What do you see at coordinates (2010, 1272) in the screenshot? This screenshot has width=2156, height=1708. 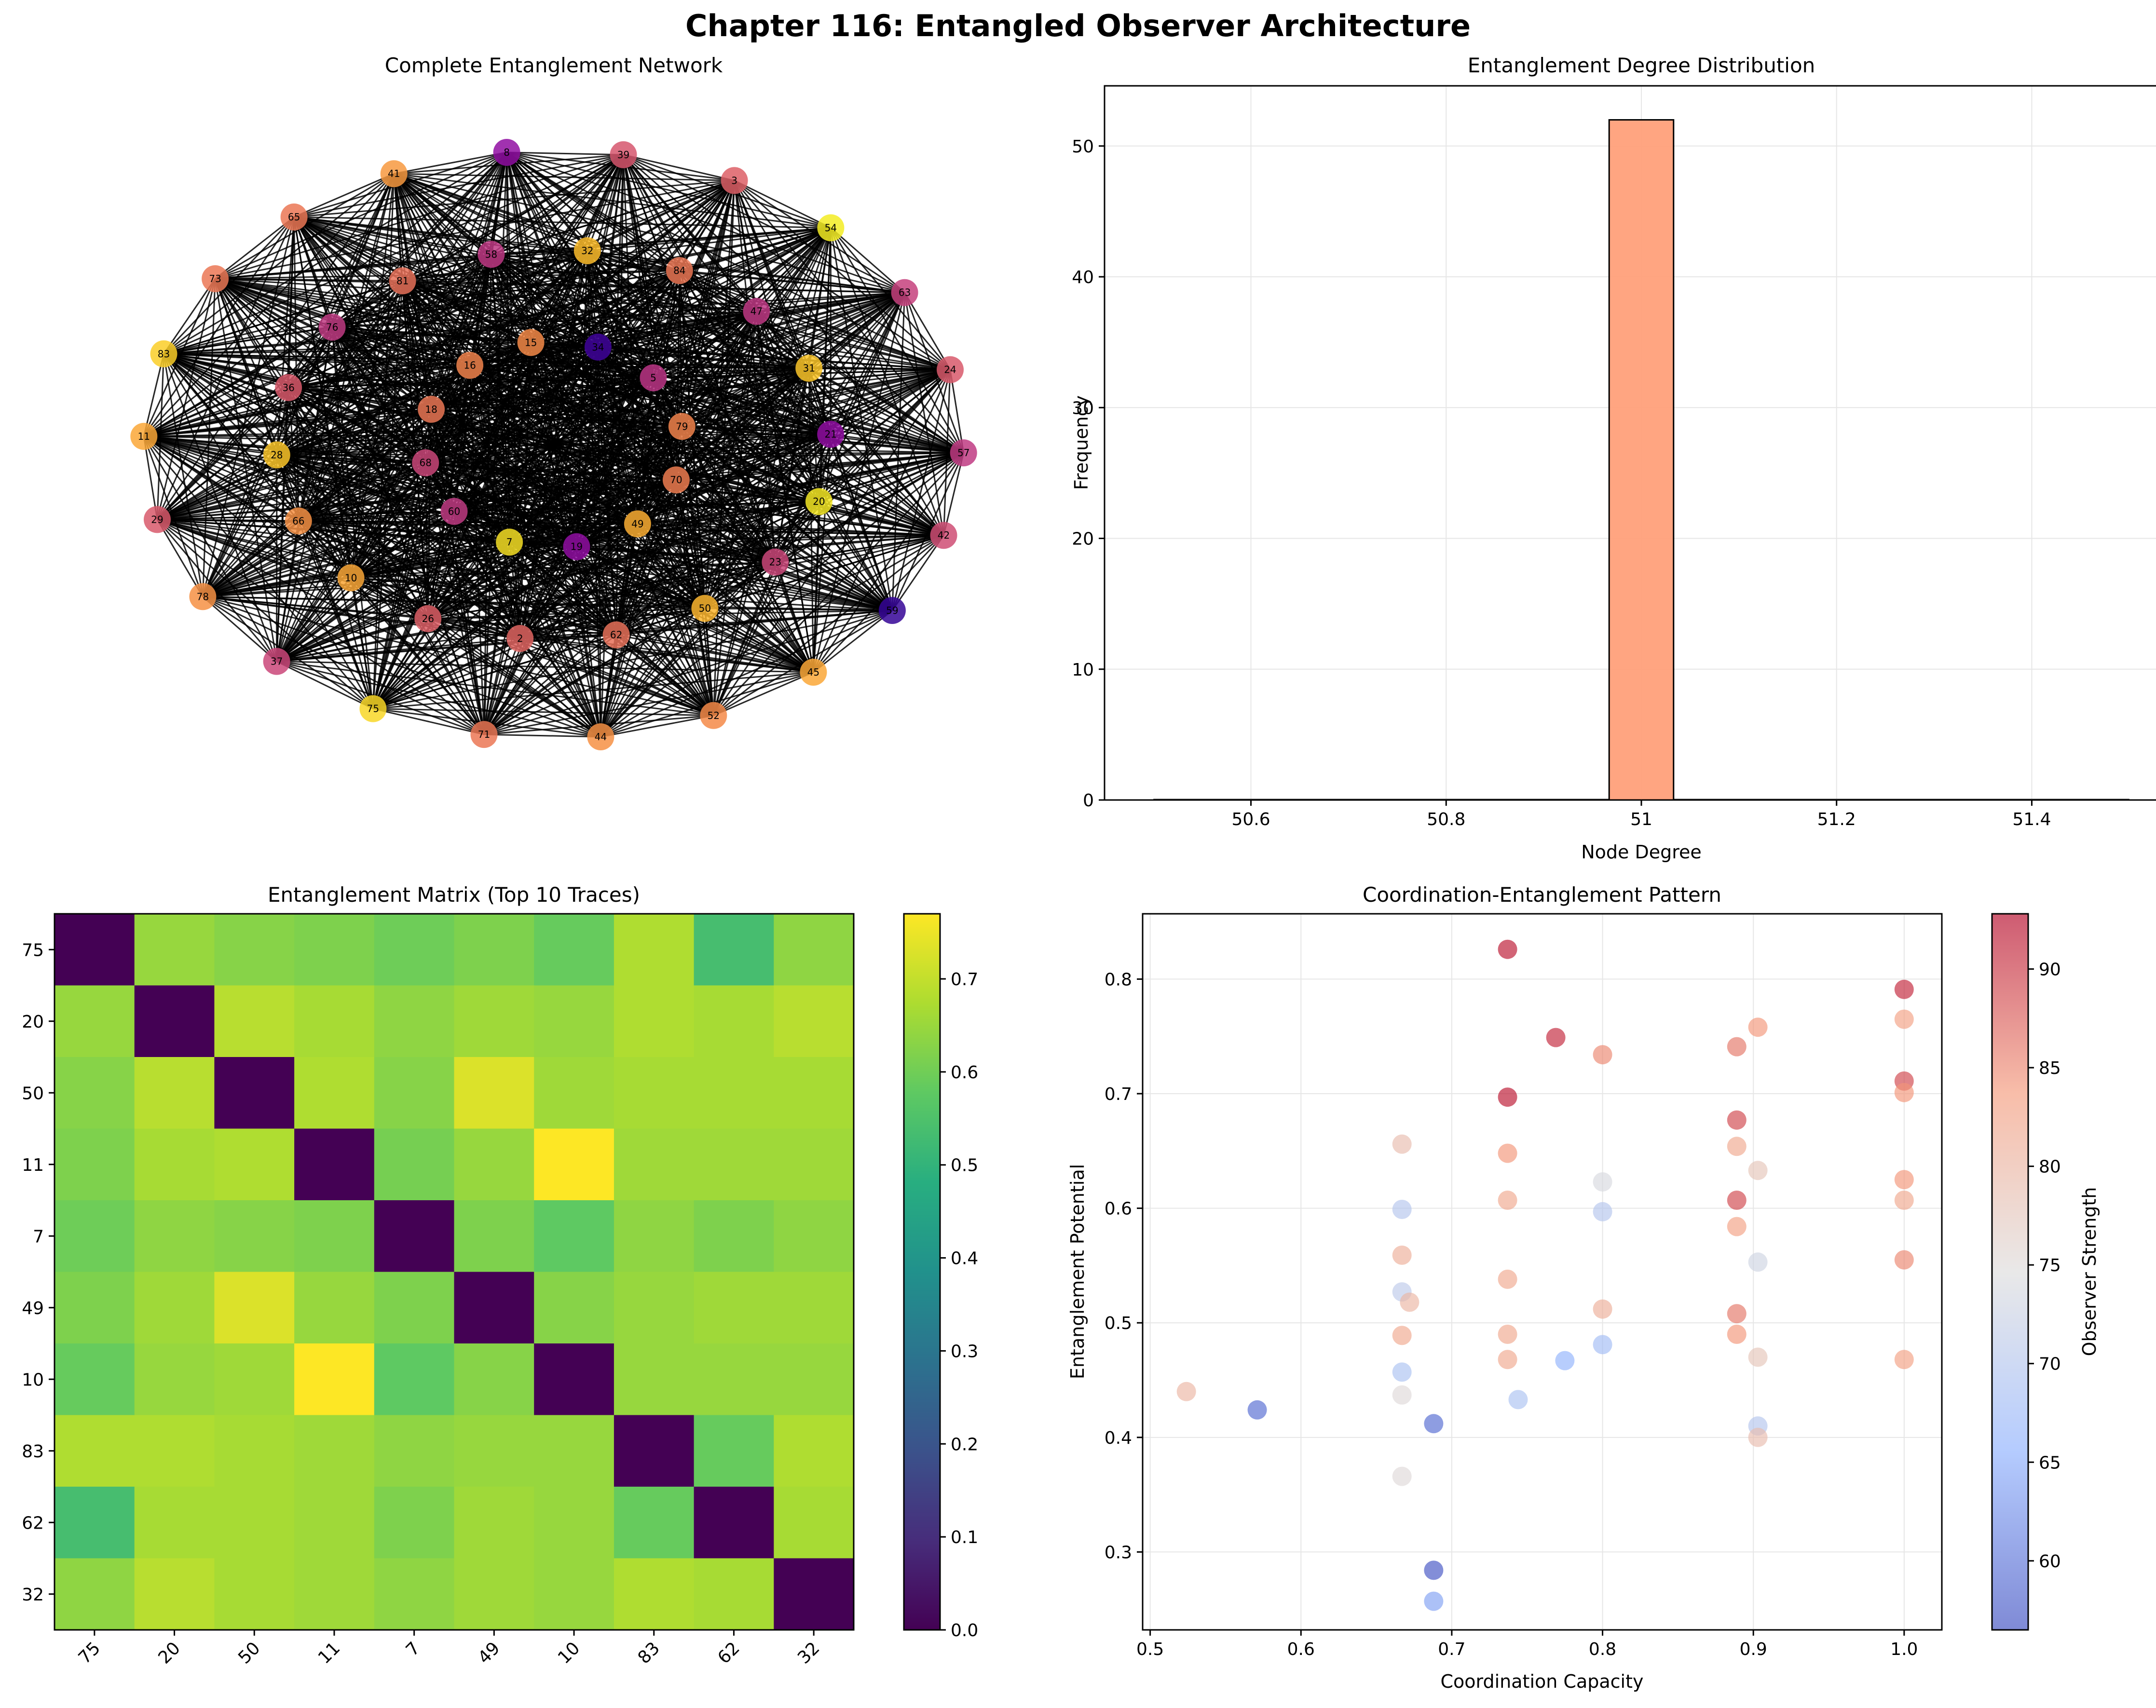 I see `scatter-colorbar` at bounding box center [2010, 1272].